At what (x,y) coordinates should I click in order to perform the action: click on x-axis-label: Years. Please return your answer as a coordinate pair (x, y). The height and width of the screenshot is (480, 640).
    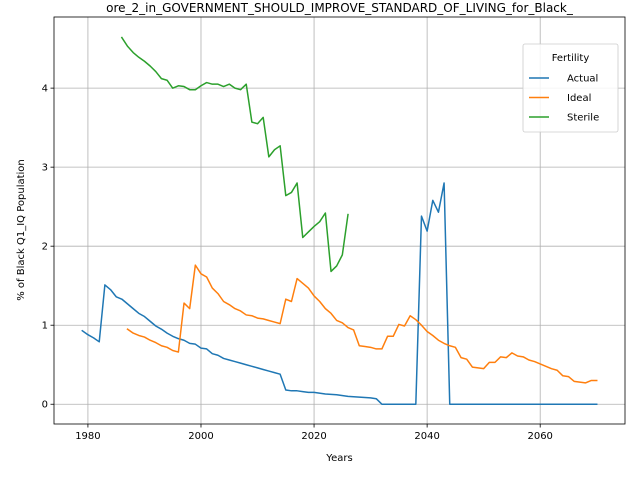
    Looking at the image, I should click on (338, 458).